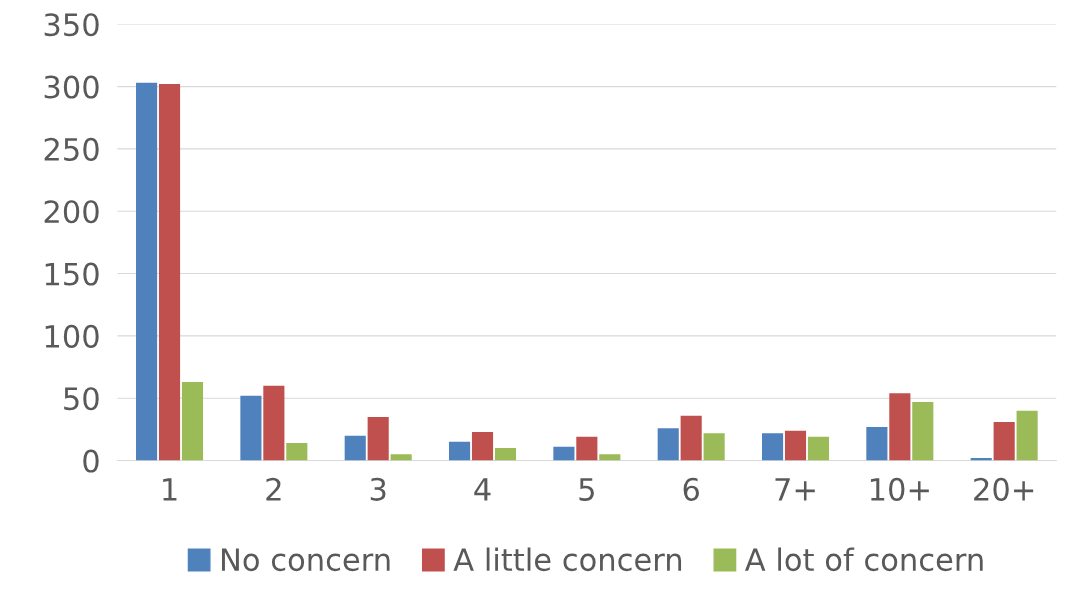 The image size is (1067, 606). Describe the element at coordinates (71, 149) in the screenshot. I see `y-tick-label: 250` at that location.